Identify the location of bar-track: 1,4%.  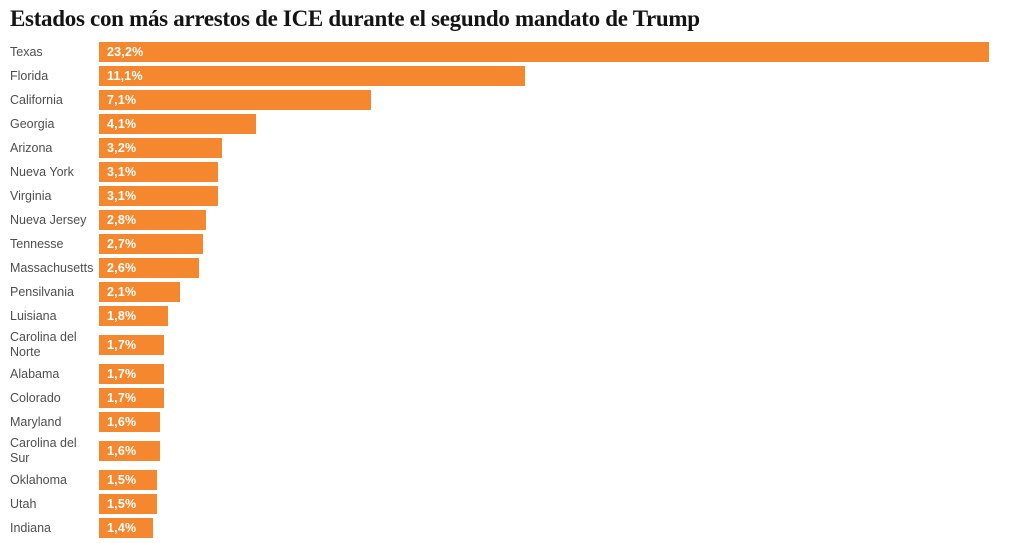
(563, 528).